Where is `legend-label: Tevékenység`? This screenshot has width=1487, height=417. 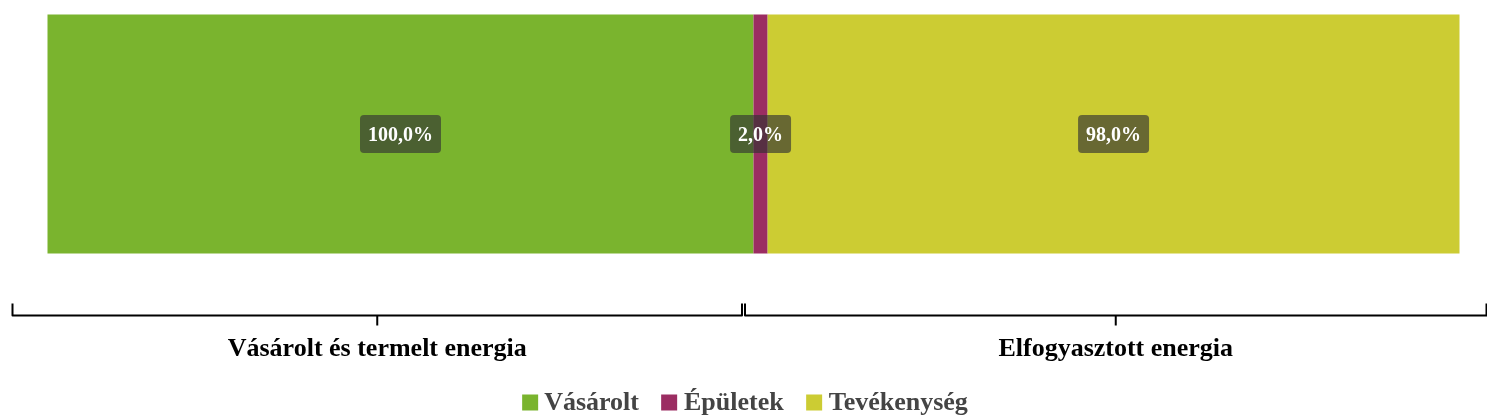 legend-label: Tevékenység is located at coordinates (898, 402).